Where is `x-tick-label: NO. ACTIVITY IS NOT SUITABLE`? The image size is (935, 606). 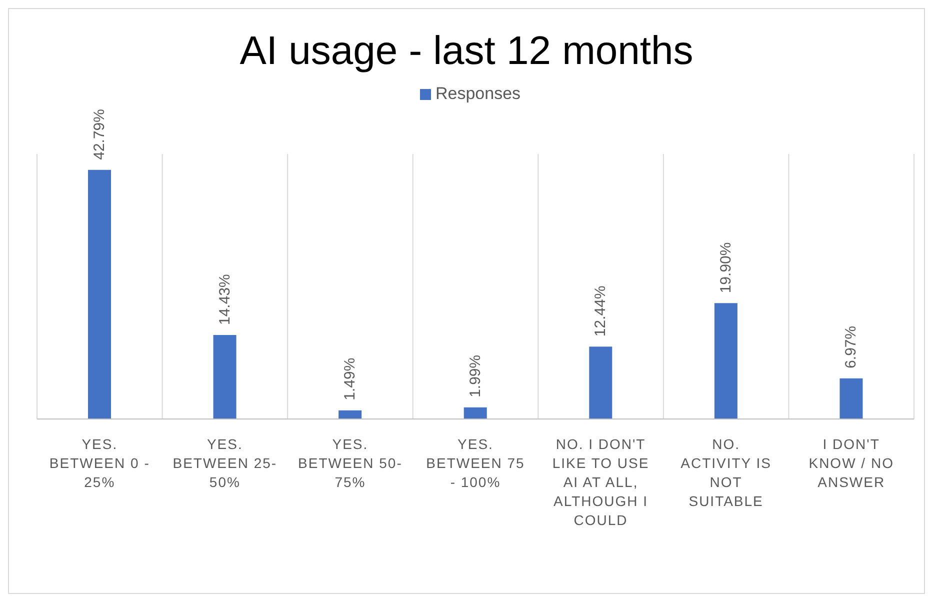
x-tick-label: NO. ACTIVITY IS NOT SUITABLE is located at coordinates (726, 472).